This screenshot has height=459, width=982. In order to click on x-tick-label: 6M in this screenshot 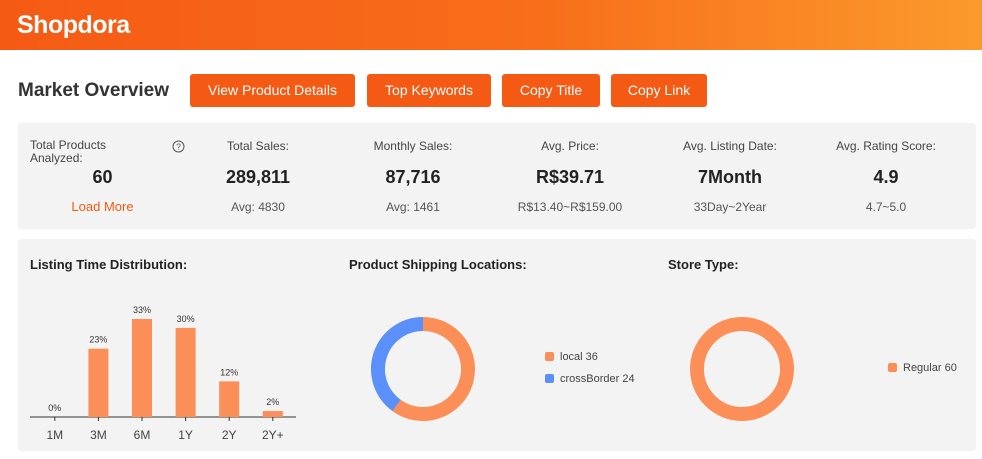, I will do `click(142, 435)`.